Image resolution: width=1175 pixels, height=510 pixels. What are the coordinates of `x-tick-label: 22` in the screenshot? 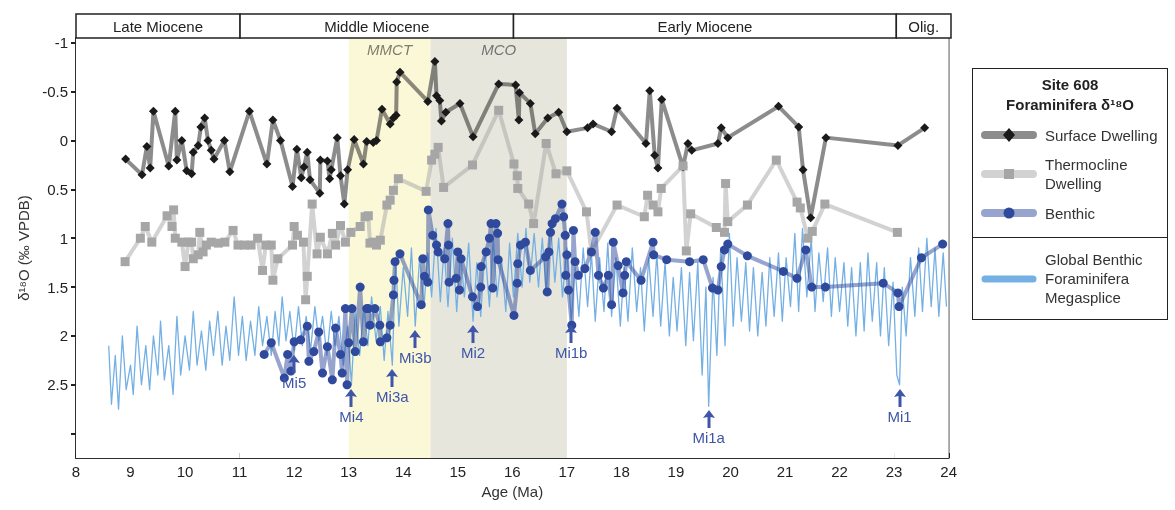 It's located at (839, 471).